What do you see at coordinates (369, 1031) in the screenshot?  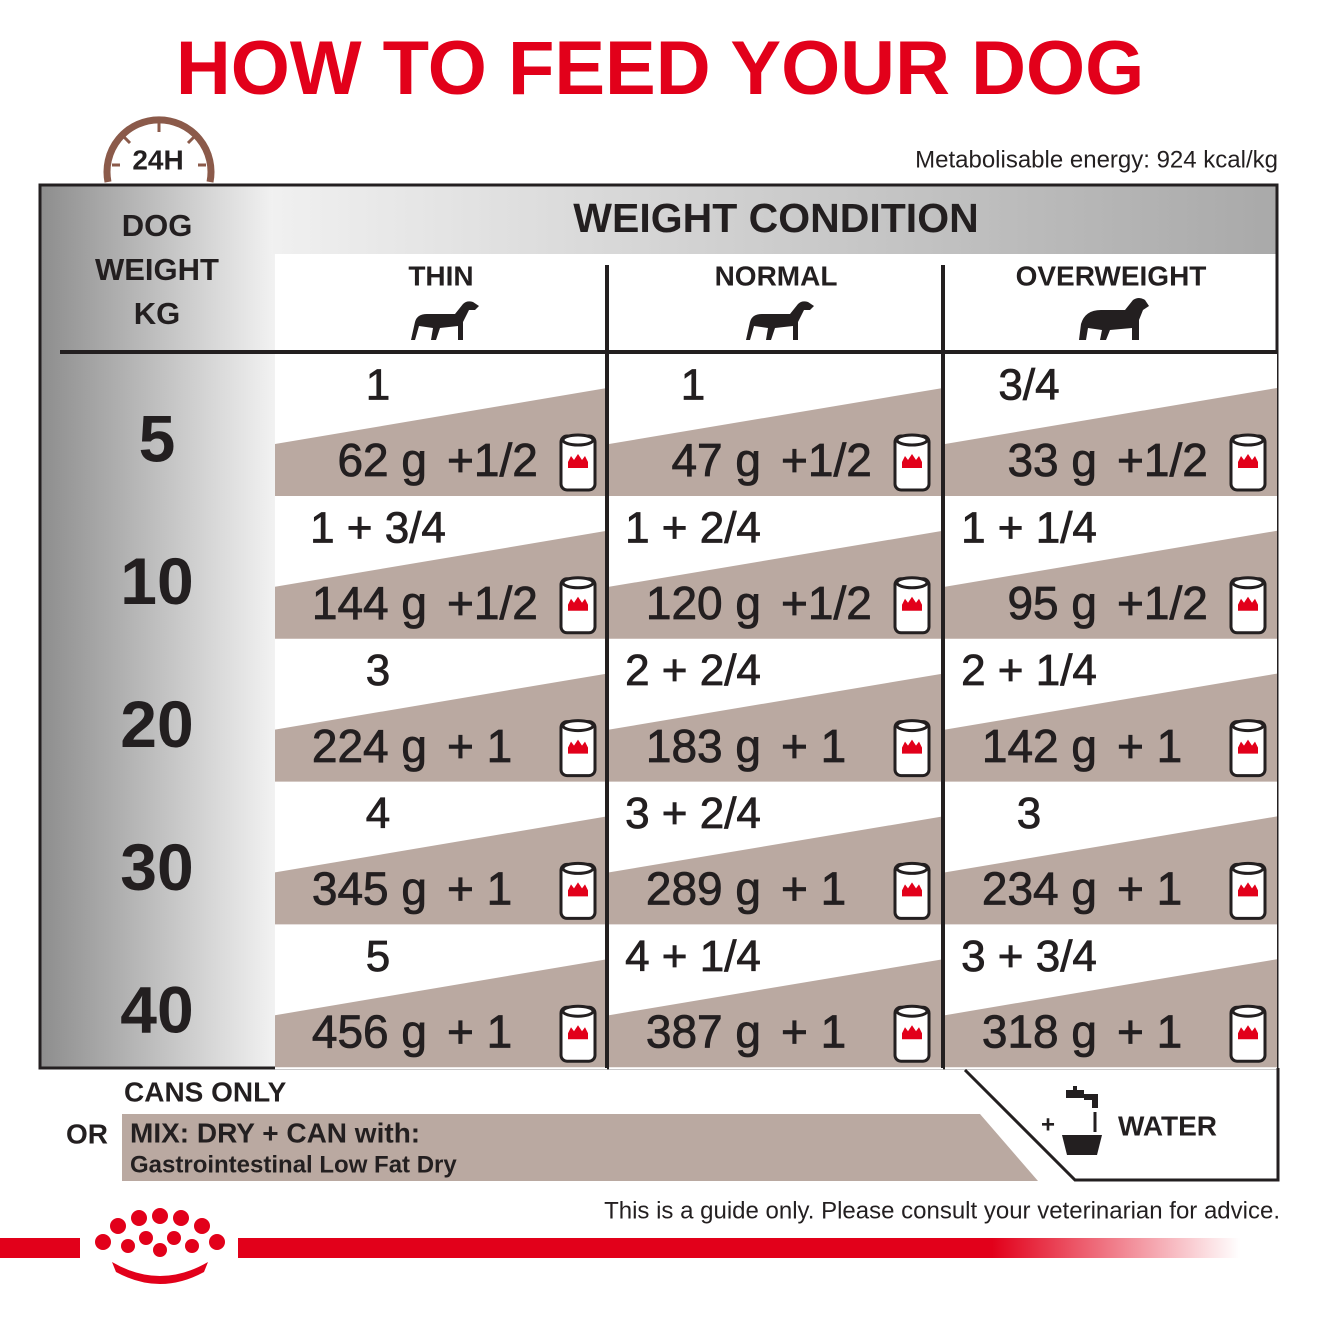 I see `dry-amount: 456 g` at bounding box center [369, 1031].